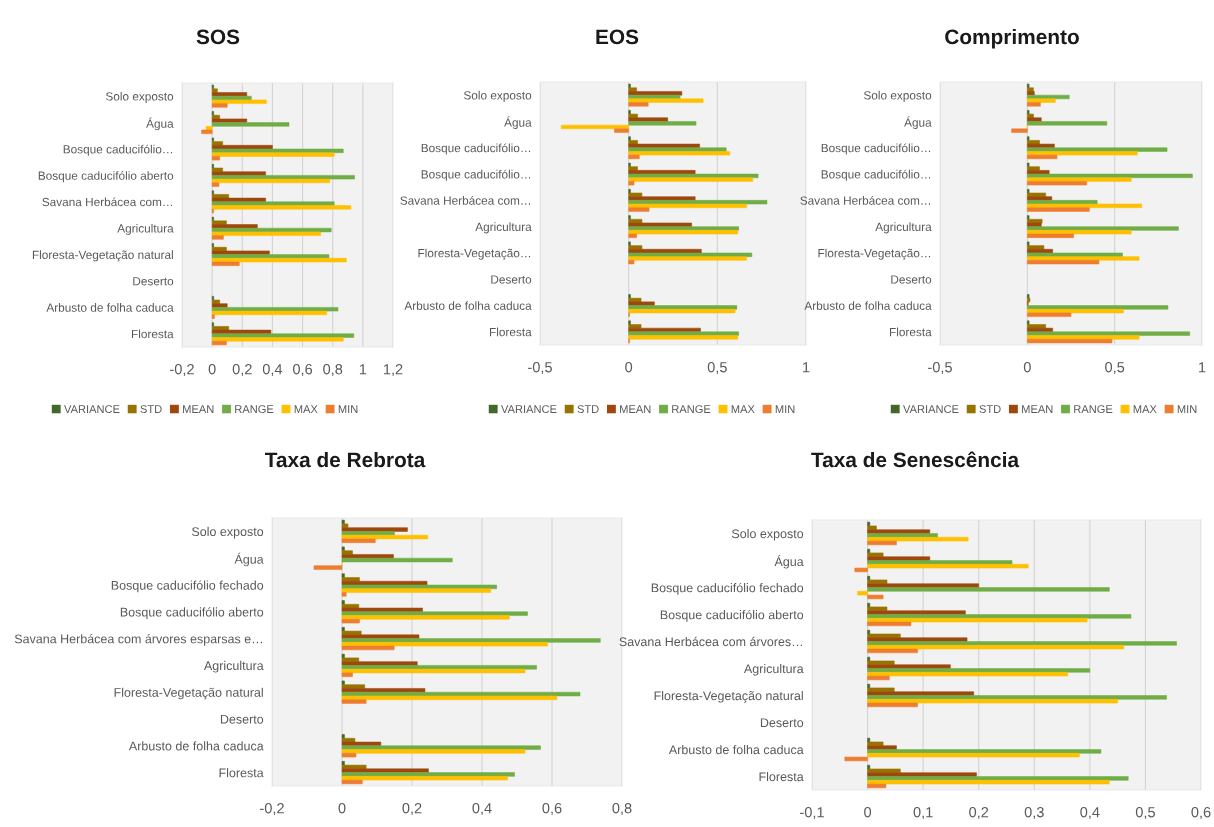  I want to click on x-tick-label: 0,8, so click(333, 370).